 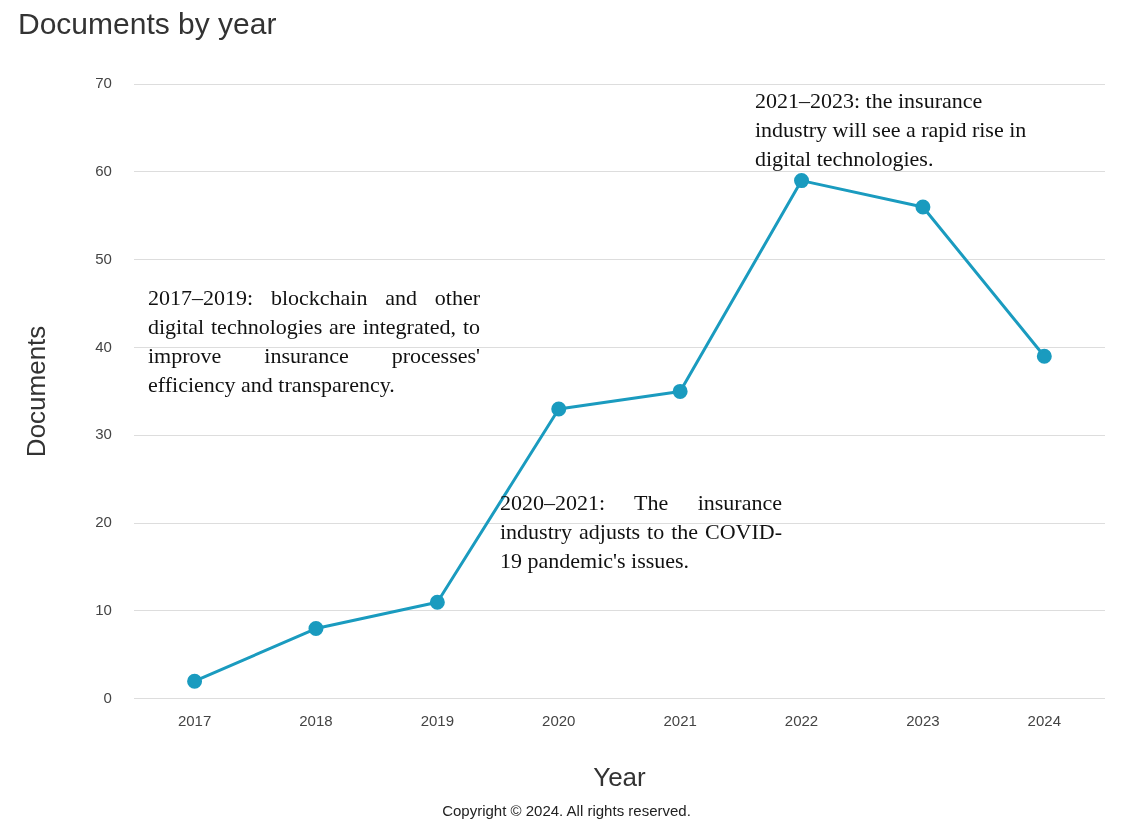 What do you see at coordinates (314, 341) in the screenshot?
I see `annotation: 2017–2019: blockchain and other digital technologies are integrated, to improve insurance processes' efficiency and transparency.` at bounding box center [314, 341].